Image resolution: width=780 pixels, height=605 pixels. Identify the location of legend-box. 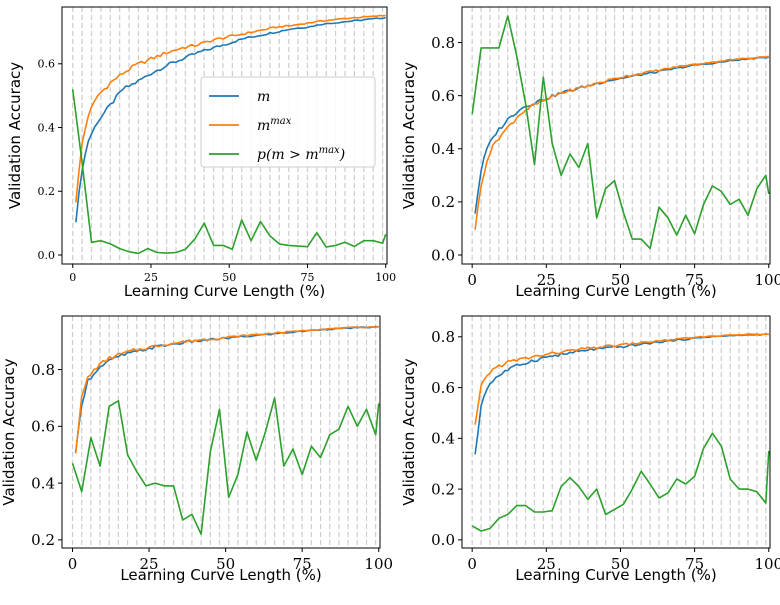
(288, 122).